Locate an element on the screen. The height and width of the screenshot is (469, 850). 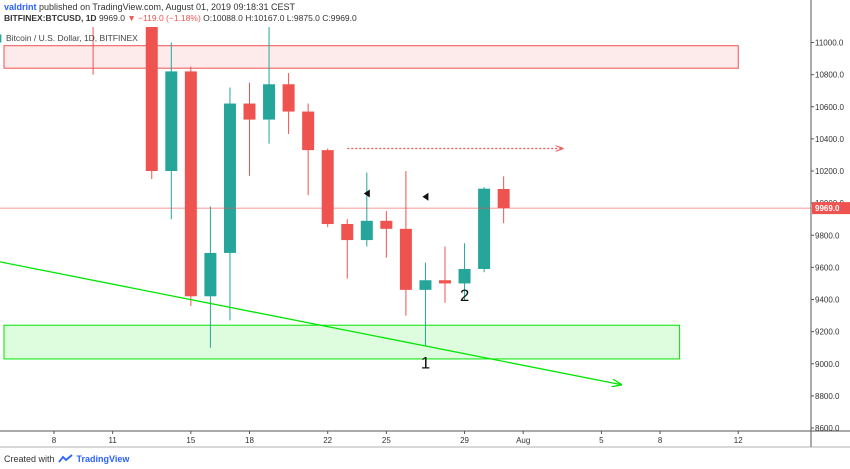
price-tick-label: 9800.0 is located at coordinates (827, 235).